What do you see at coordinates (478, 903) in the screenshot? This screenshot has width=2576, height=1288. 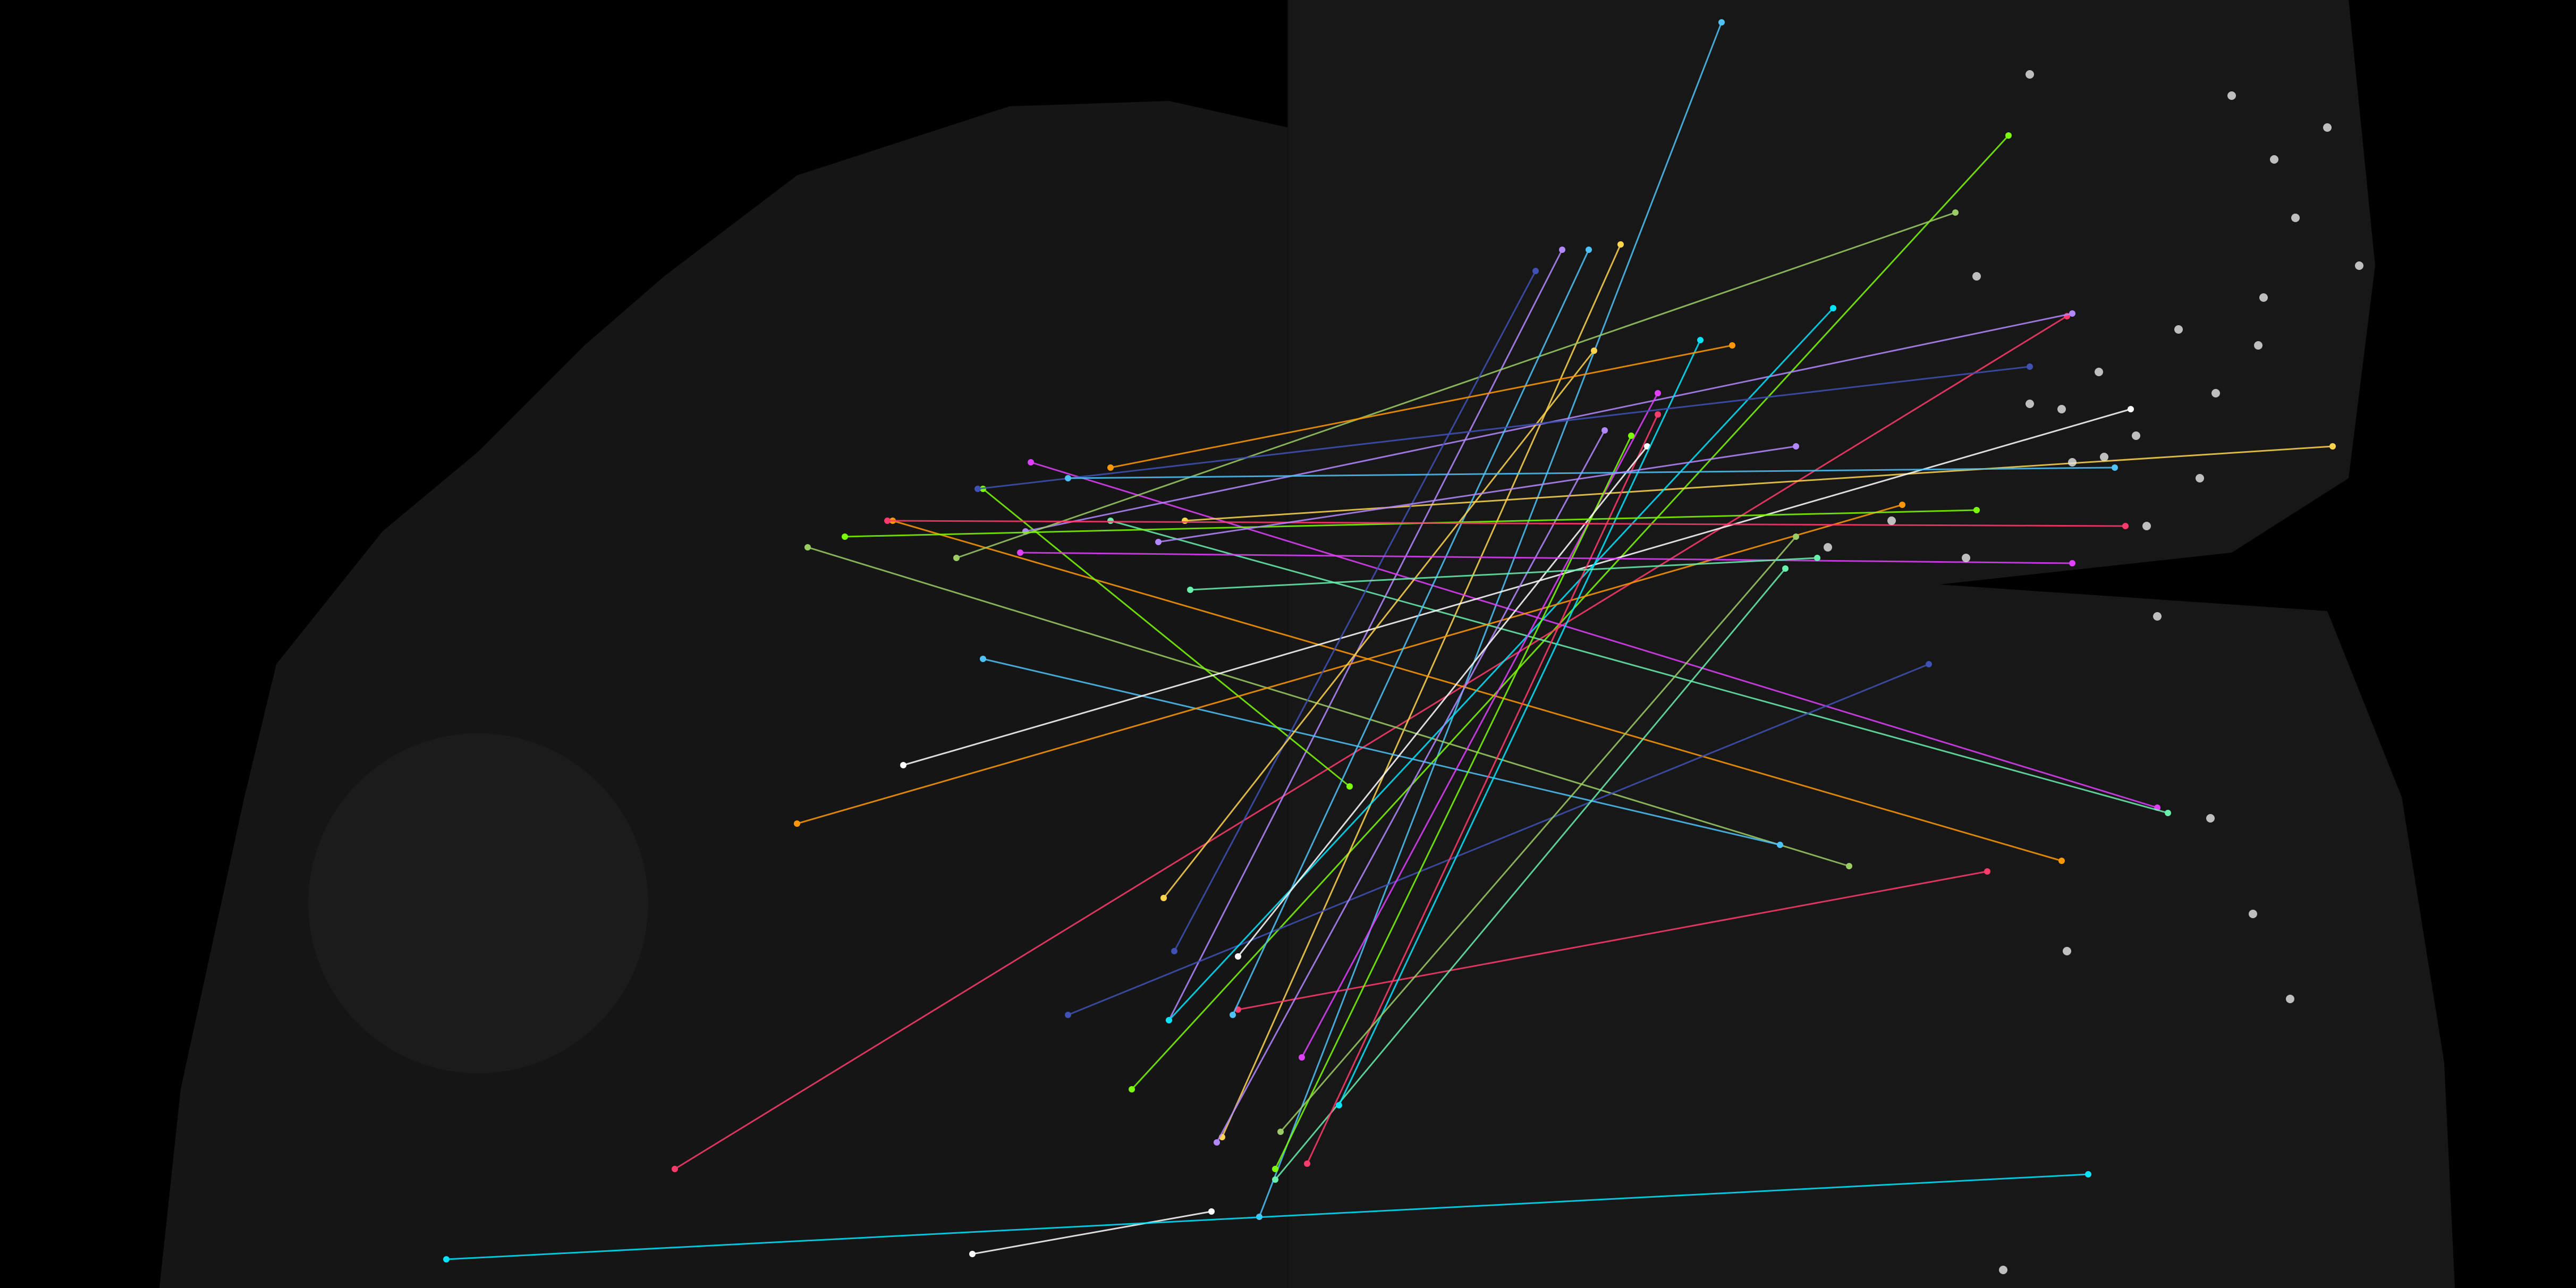 I see `left-tissue-region` at bounding box center [478, 903].